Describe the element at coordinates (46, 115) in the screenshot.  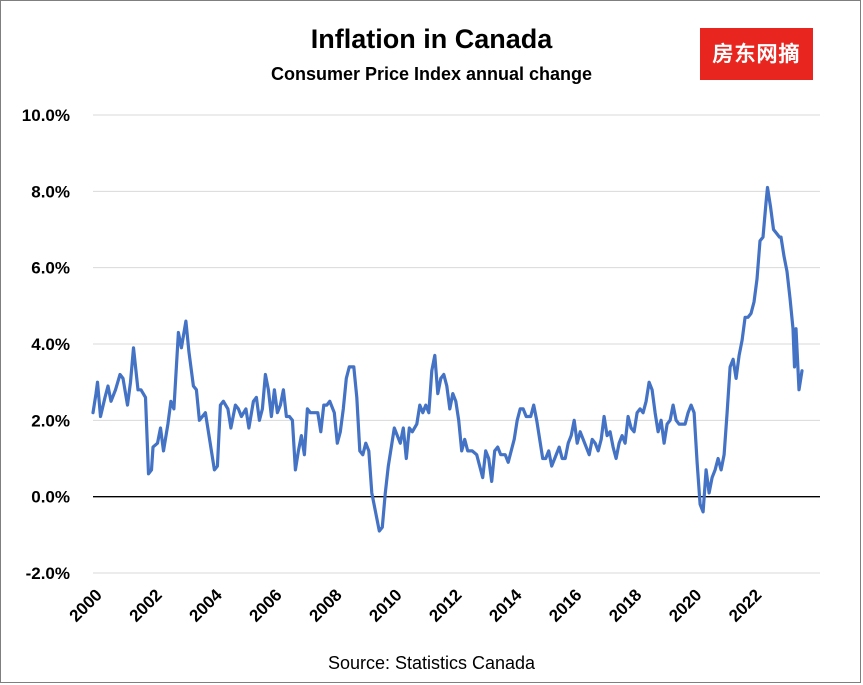
I see `y-tick-label: 10.0%` at that location.